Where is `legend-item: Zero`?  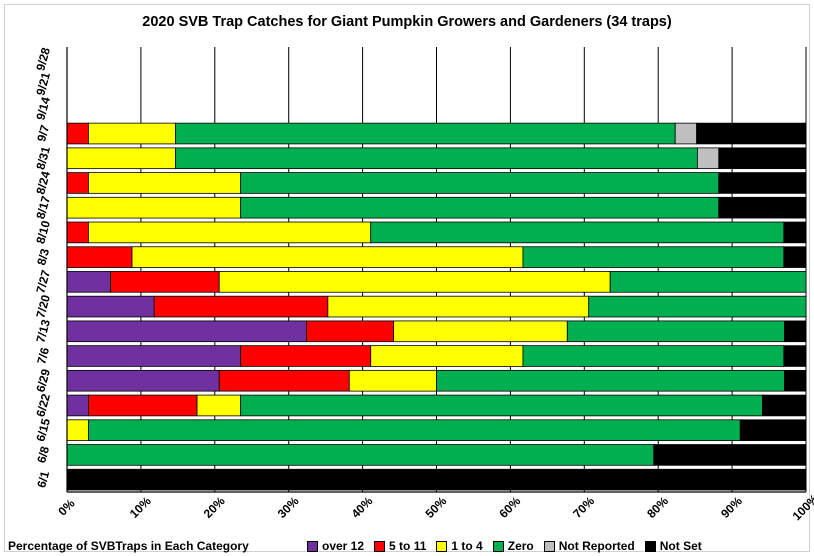
legend-item: Zero is located at coordinates (513, 546).